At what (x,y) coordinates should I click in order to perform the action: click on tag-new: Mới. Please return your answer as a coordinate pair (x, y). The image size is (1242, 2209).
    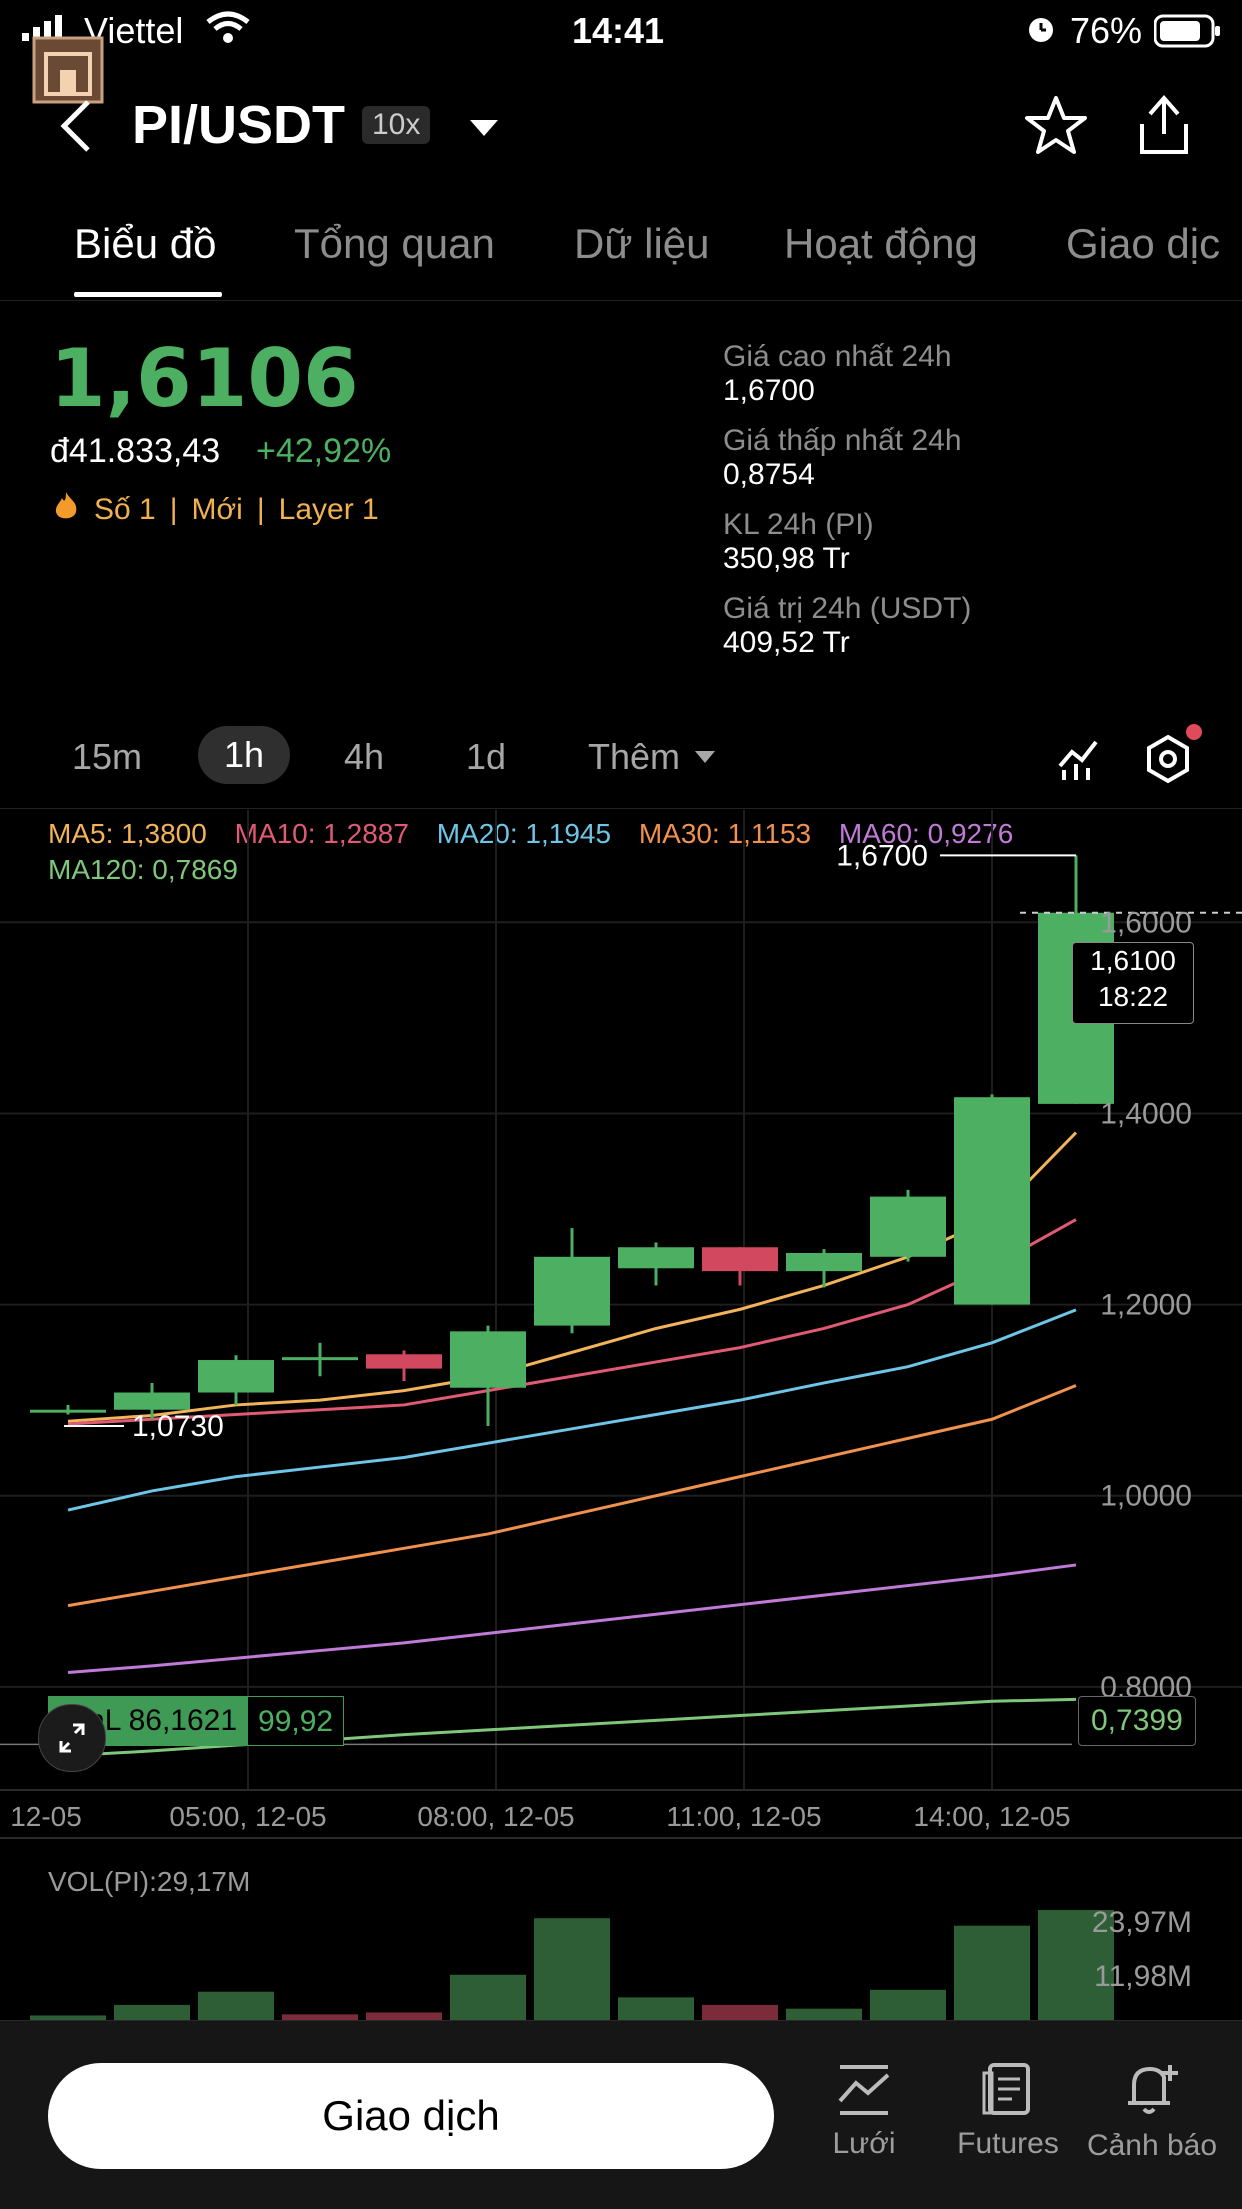
    Looking at the image, I should click on (217, 509).